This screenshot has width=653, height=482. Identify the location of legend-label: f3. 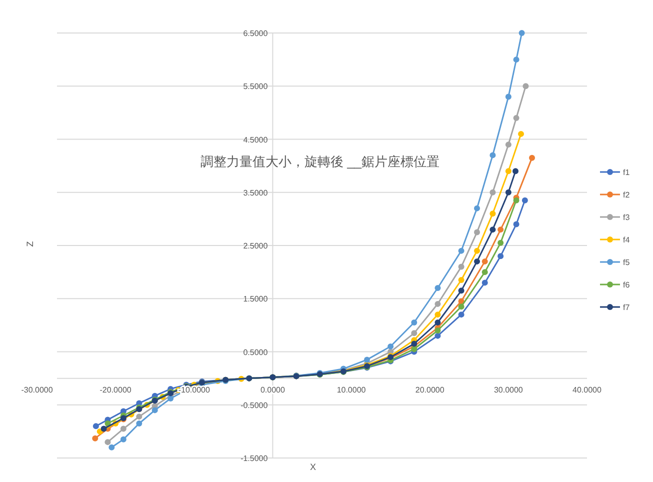
(626, 217).